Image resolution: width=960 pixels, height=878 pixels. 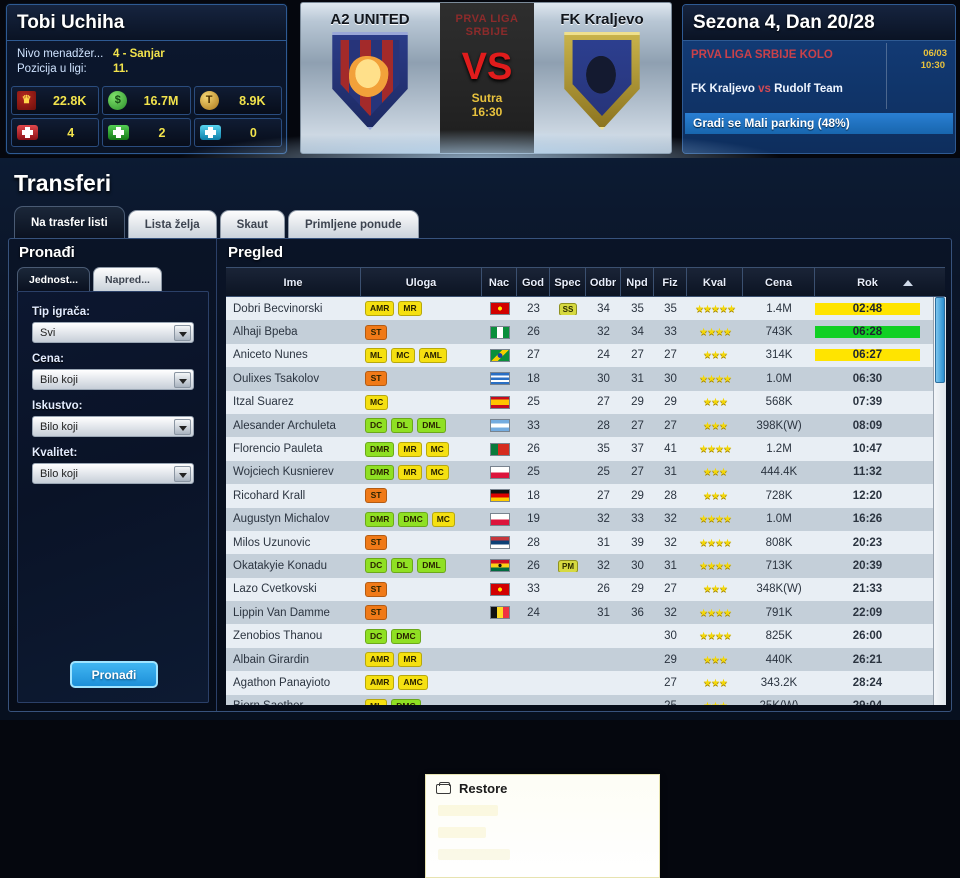 I want to click on event-row: PRVA LIGA SRBIJE KOLO 06/03 10:30, so click(x=819, y=58).